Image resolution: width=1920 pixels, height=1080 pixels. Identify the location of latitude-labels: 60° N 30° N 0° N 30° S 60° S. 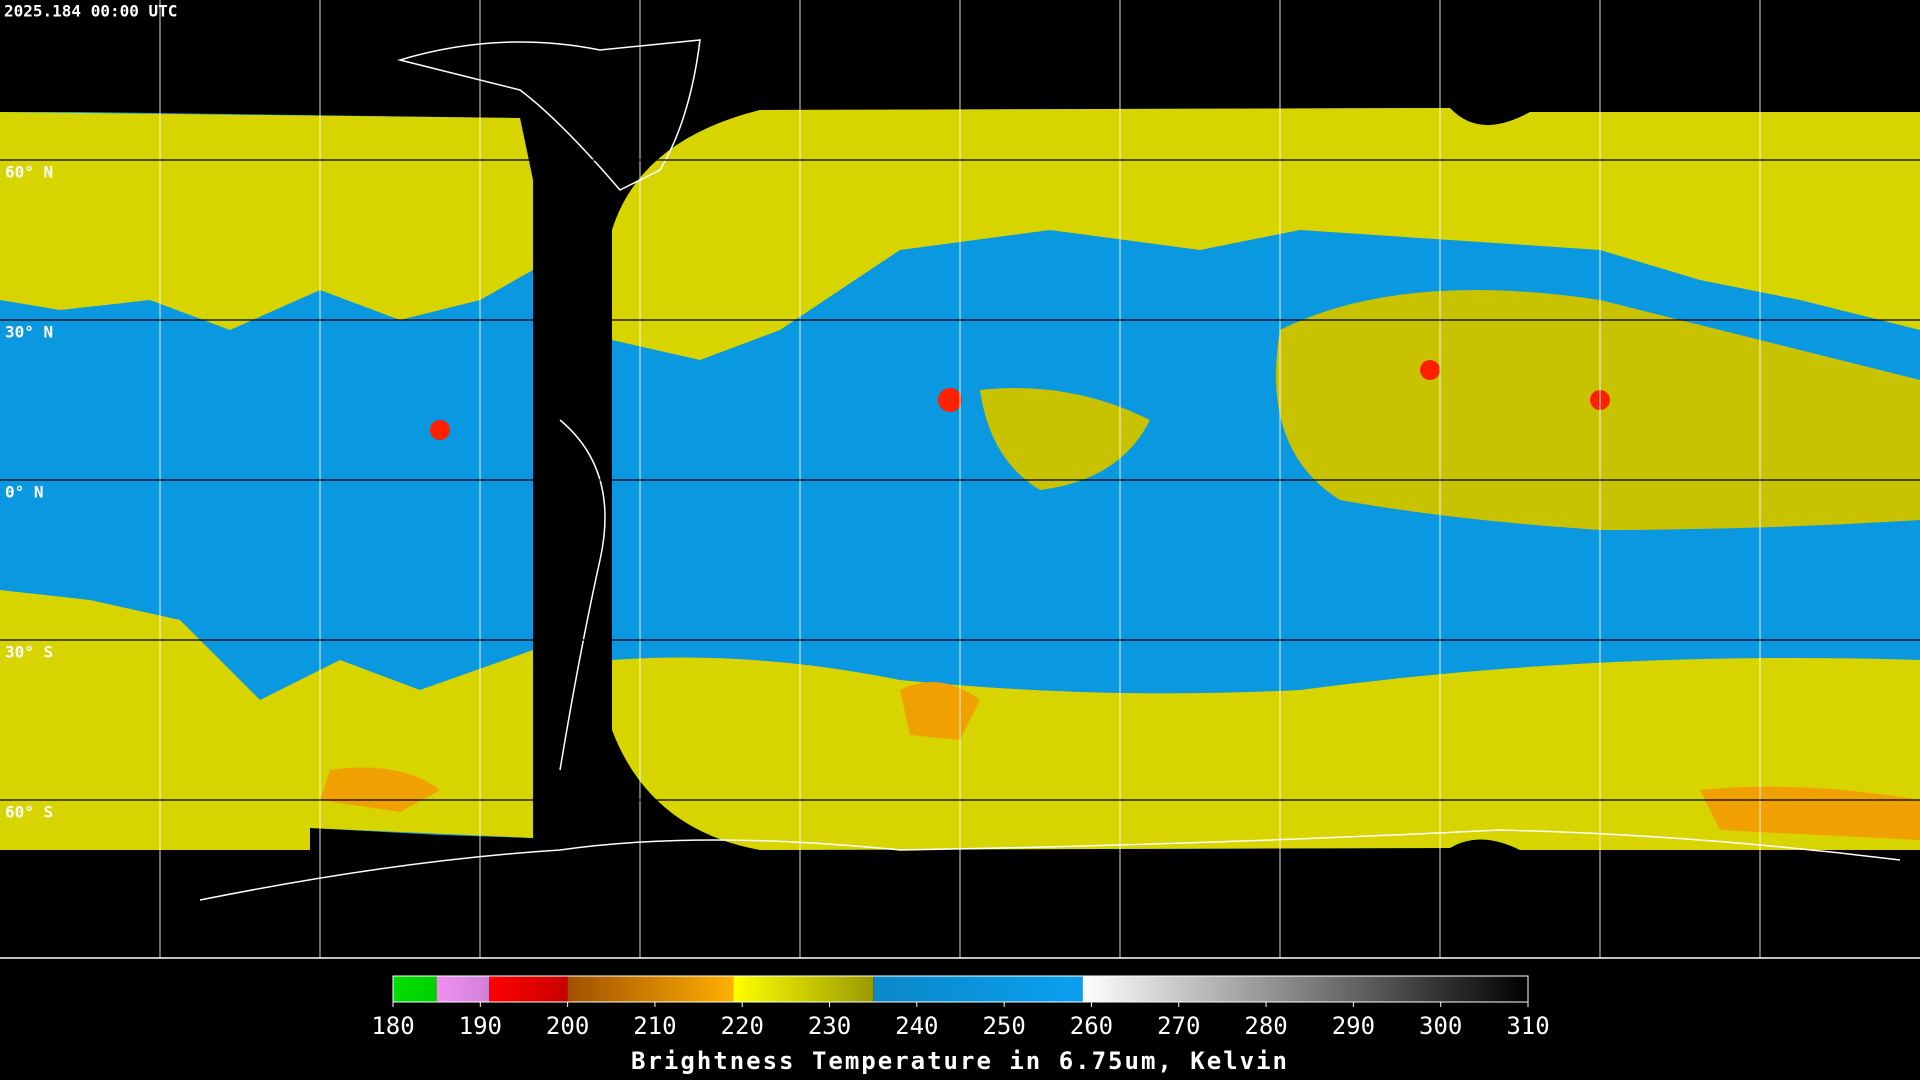
(29, 492).